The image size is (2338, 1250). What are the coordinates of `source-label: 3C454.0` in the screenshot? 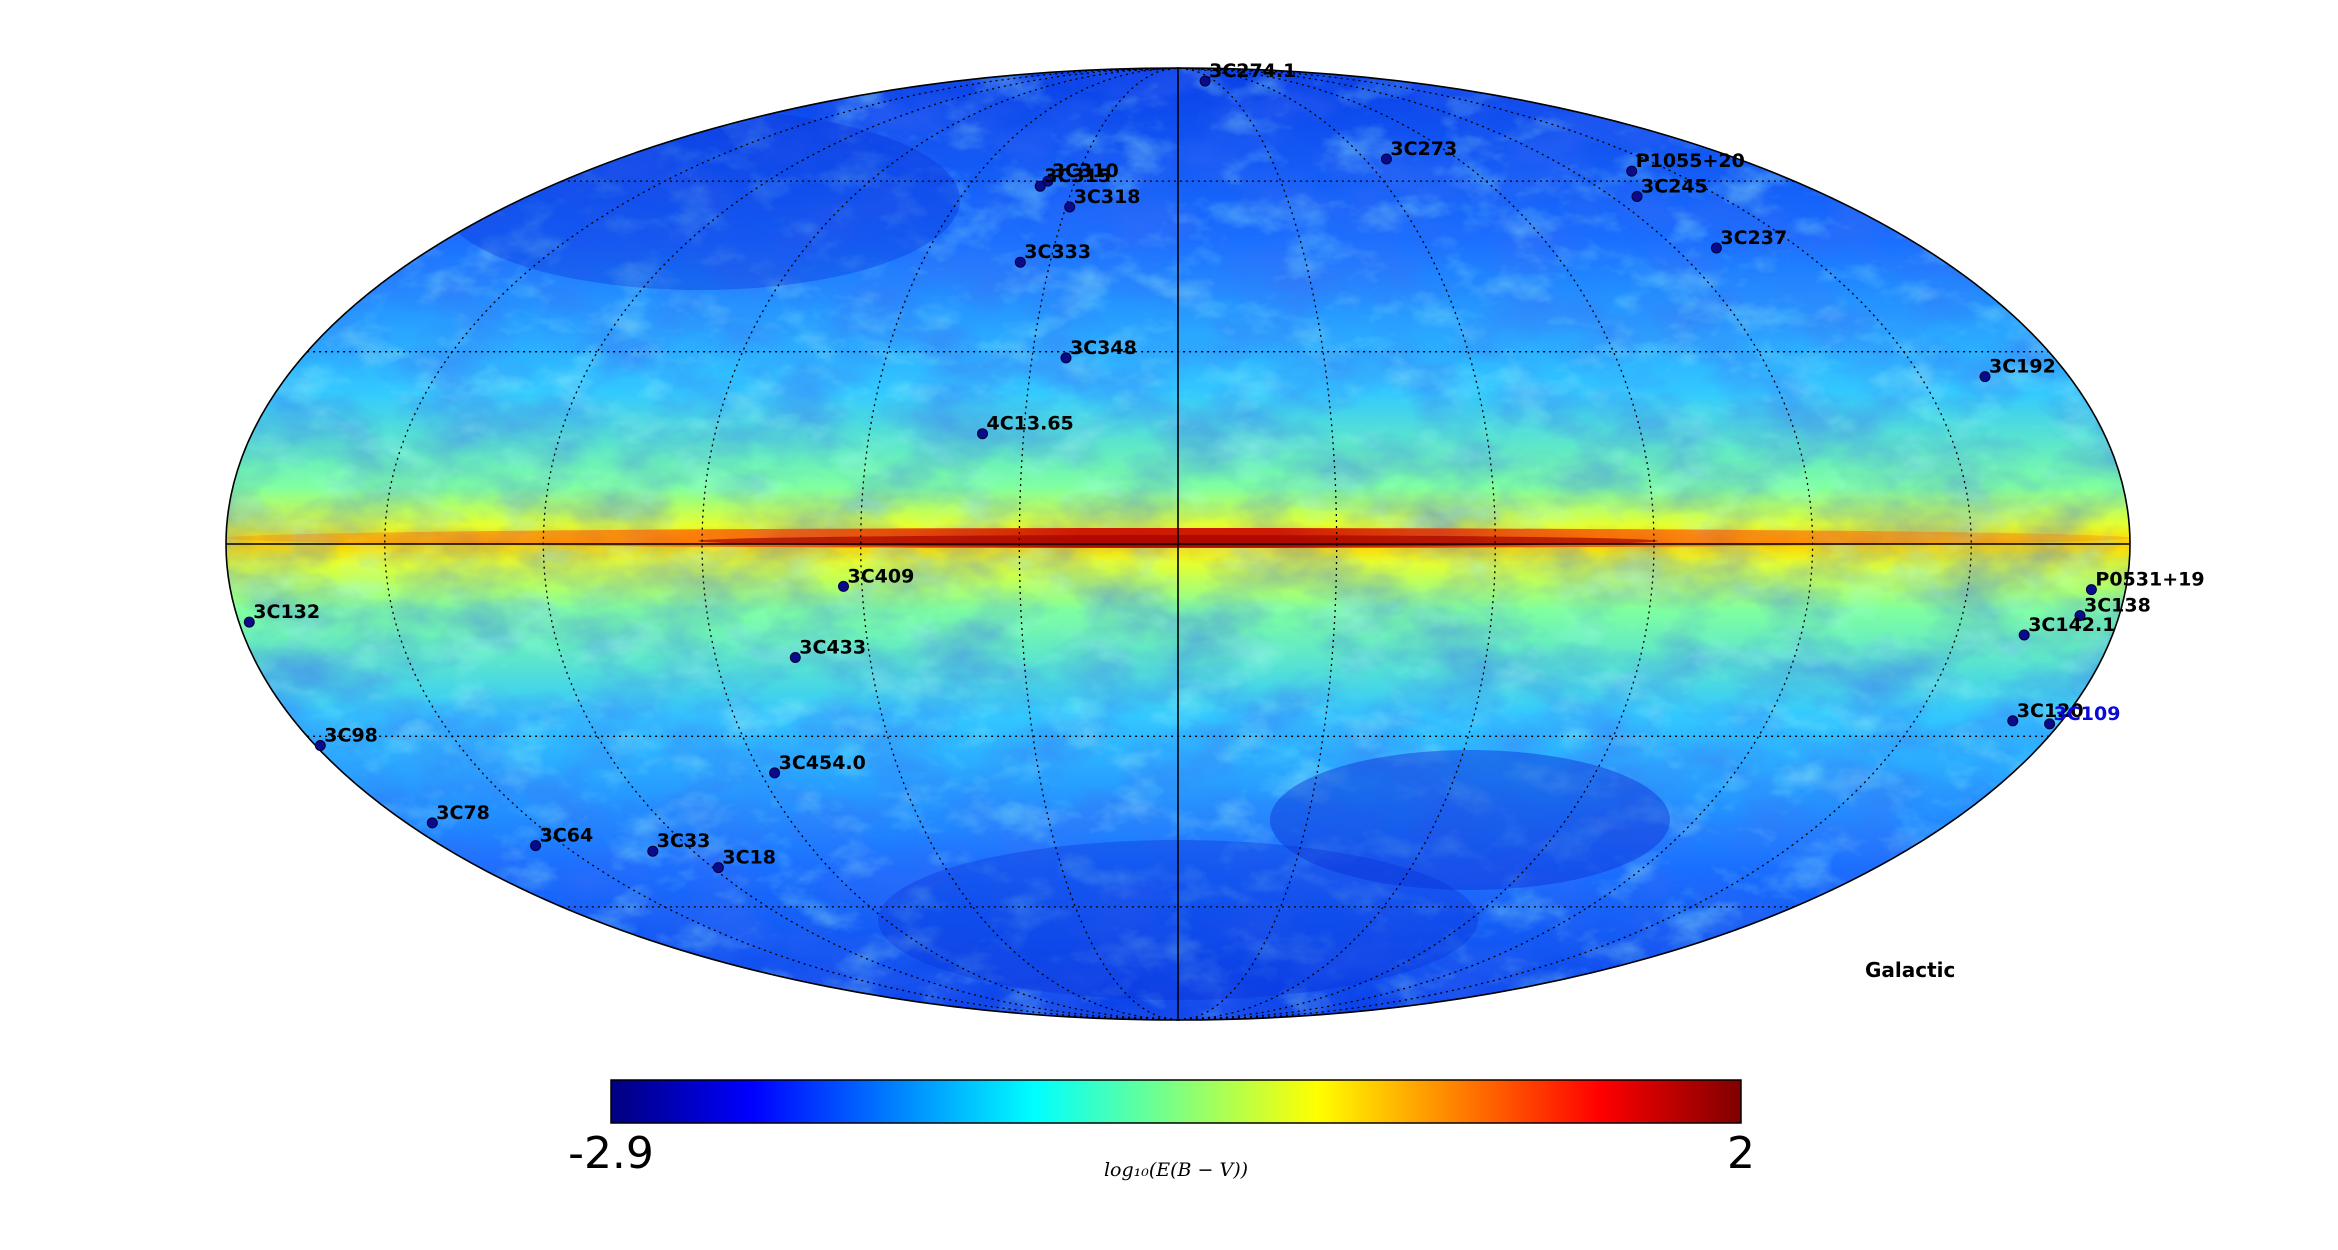 It's located at (822, 763).